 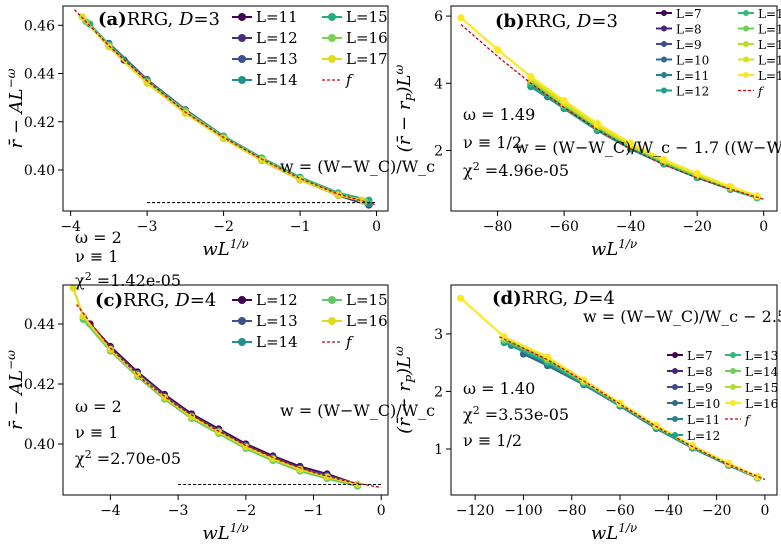 I want to click on w-definition: w = (W−W_C)/W_c − 2.50 ((W−W_C)/W_c)², so click(x=682, y=316).